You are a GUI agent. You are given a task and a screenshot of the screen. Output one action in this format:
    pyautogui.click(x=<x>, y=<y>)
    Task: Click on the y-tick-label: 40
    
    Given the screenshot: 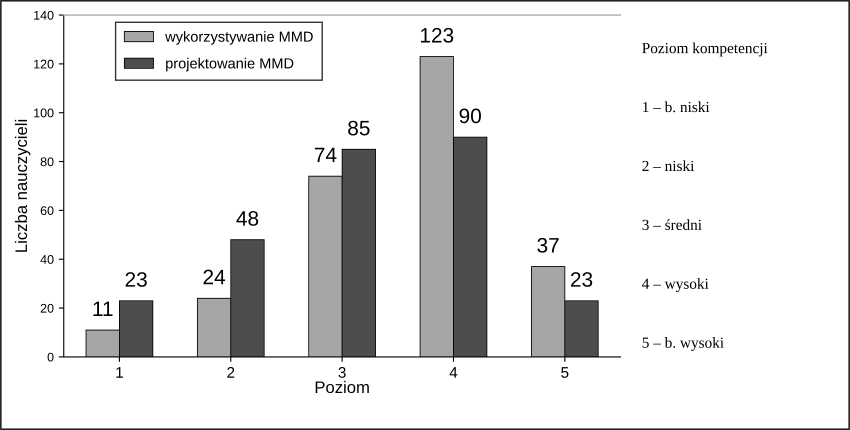 What is the action you would take?
    pyautogui.click(x=47, y=259)
    